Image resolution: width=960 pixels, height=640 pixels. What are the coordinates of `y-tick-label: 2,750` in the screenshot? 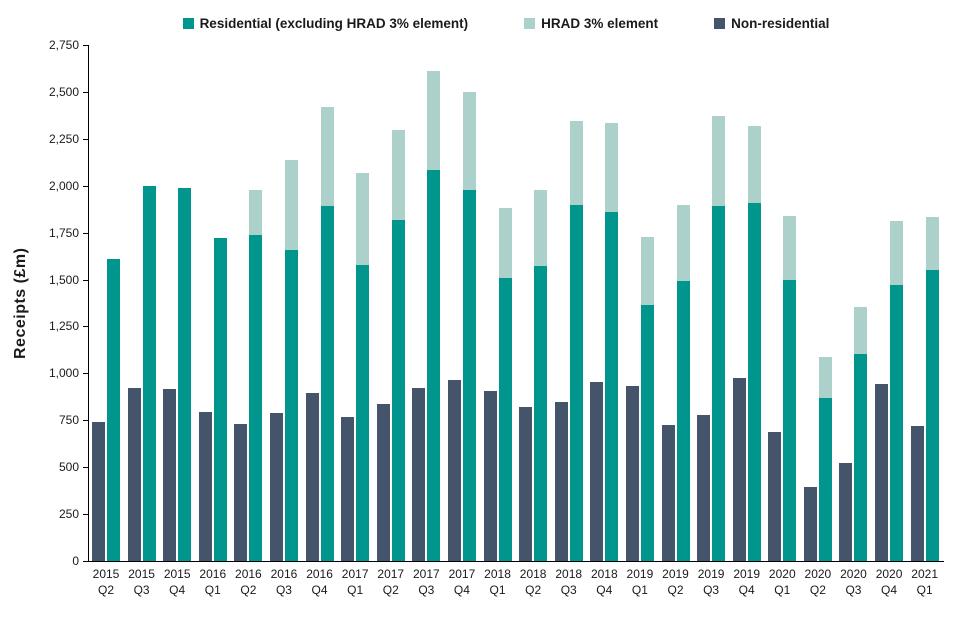 It's located at (63, 45).